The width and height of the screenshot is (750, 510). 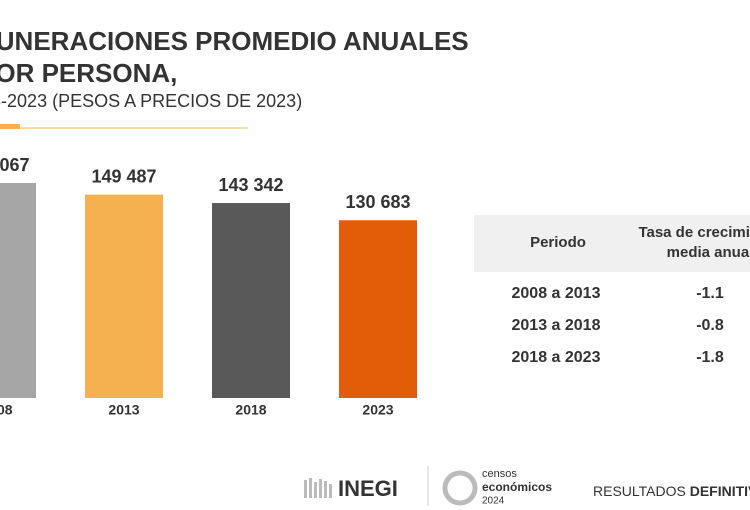 I want to click on x-tick-label: 2008, so click(x=6, y=410).